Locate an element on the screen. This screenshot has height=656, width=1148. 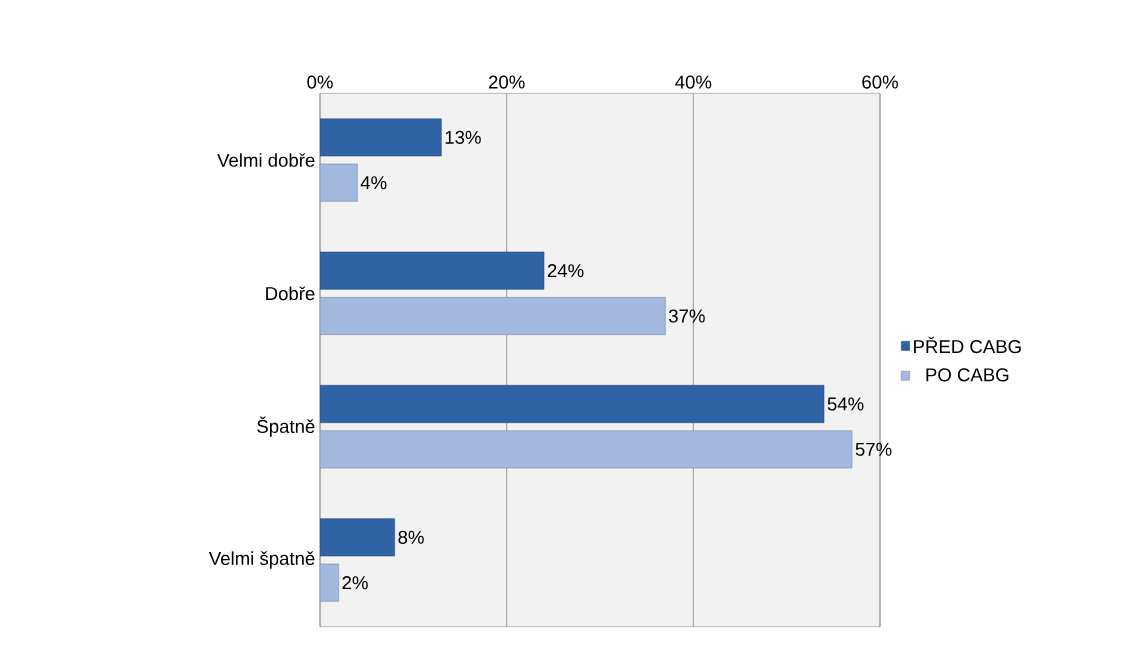
legend-label: PO CABG is located at coordinates (967, 375).